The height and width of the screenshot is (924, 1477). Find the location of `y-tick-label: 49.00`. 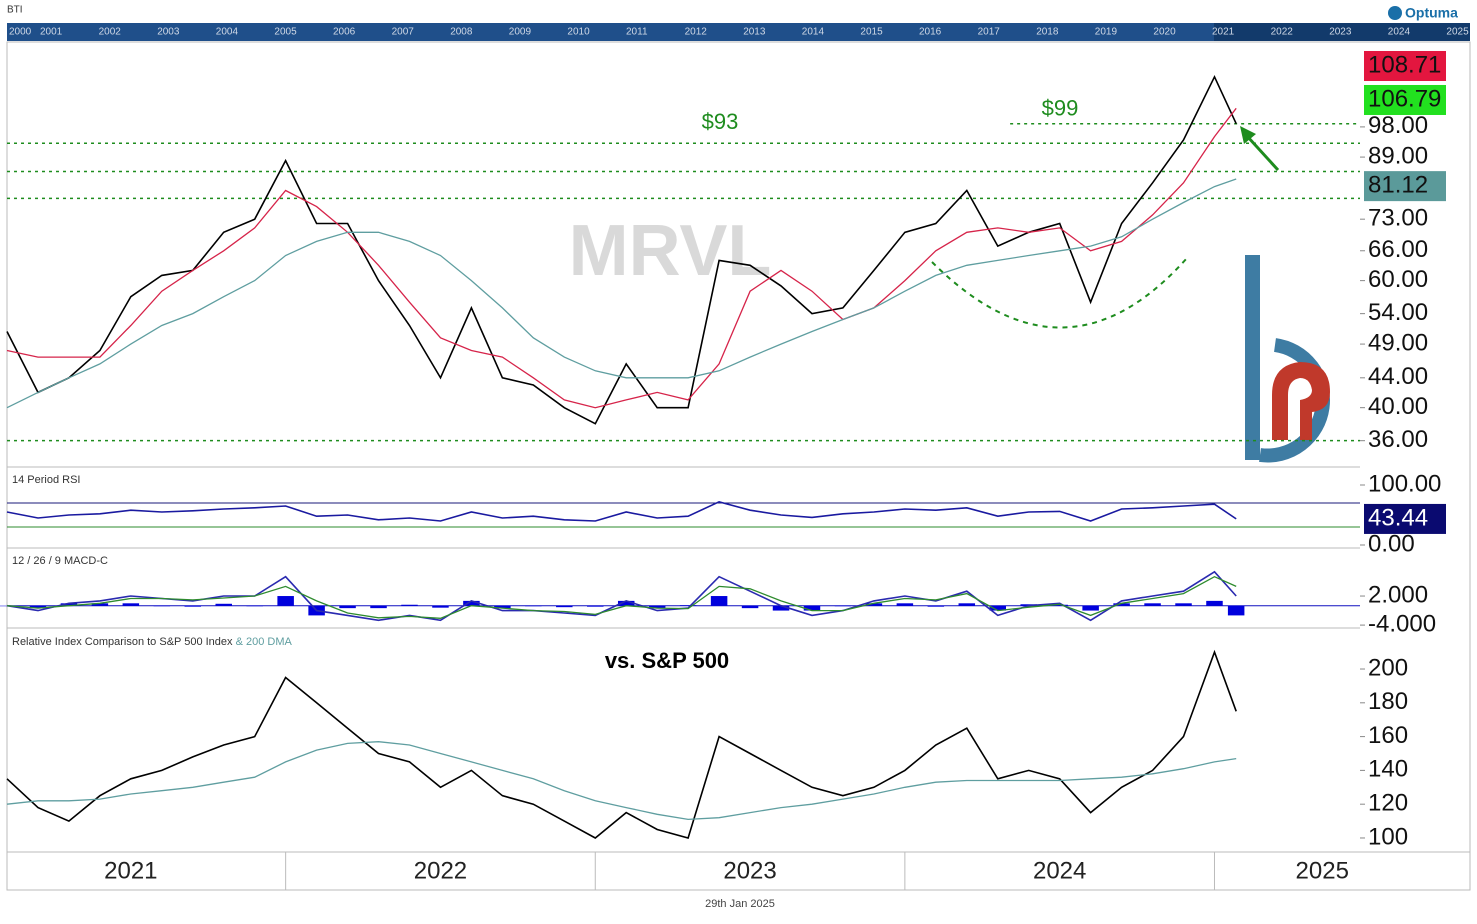

y-tick-label: 49.00 is located at coordinates (1398, 342).